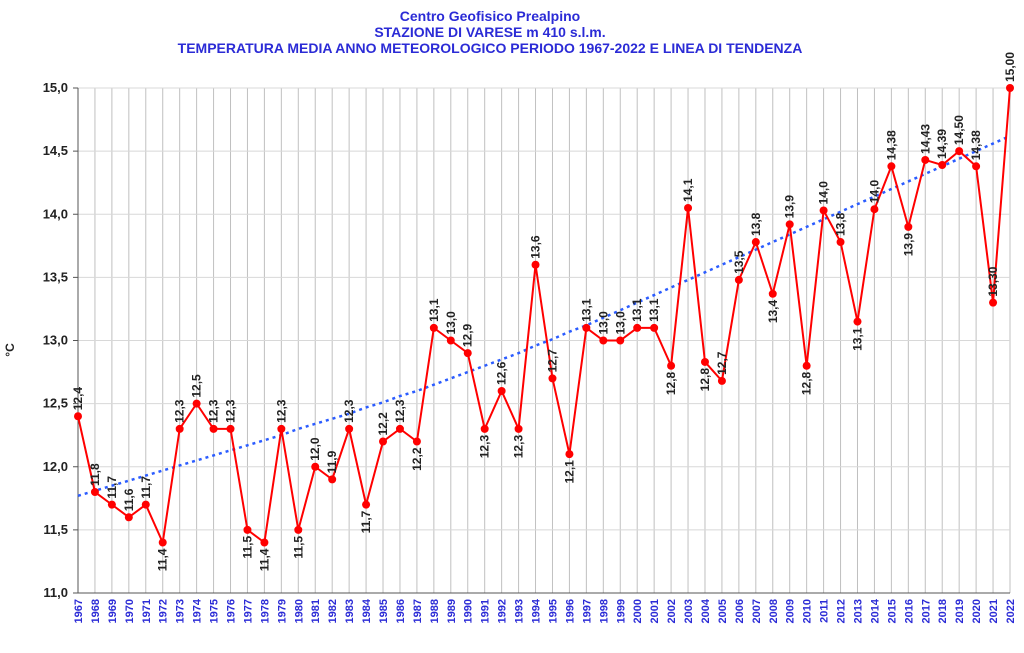  I want to click on x-tick-label: 2017, so click(926, 611).